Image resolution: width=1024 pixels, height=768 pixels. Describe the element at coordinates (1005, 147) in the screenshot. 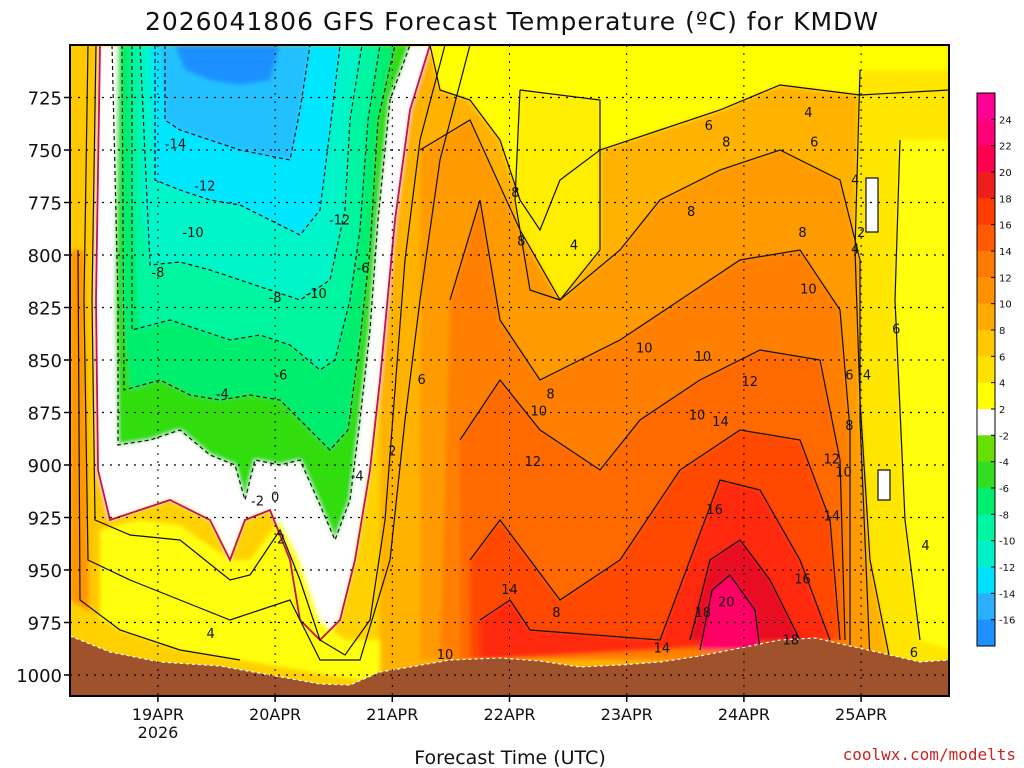

I see `colorbar-label: 22` at that location.